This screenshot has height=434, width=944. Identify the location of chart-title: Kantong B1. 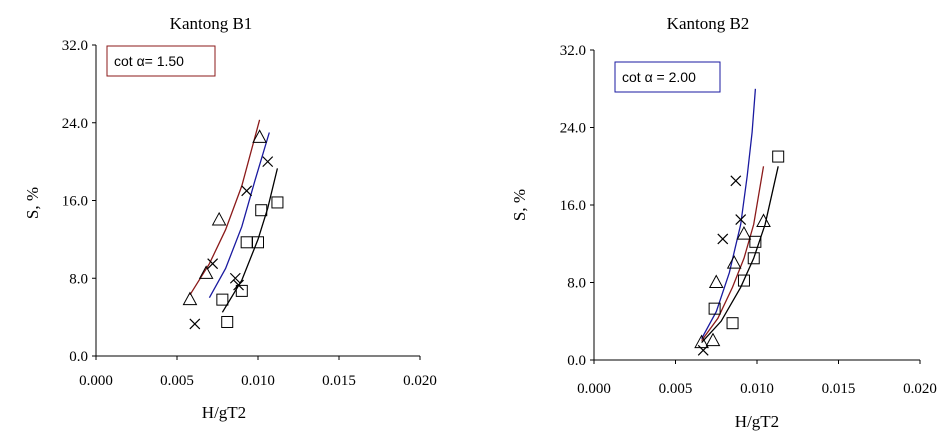
(211, 23).